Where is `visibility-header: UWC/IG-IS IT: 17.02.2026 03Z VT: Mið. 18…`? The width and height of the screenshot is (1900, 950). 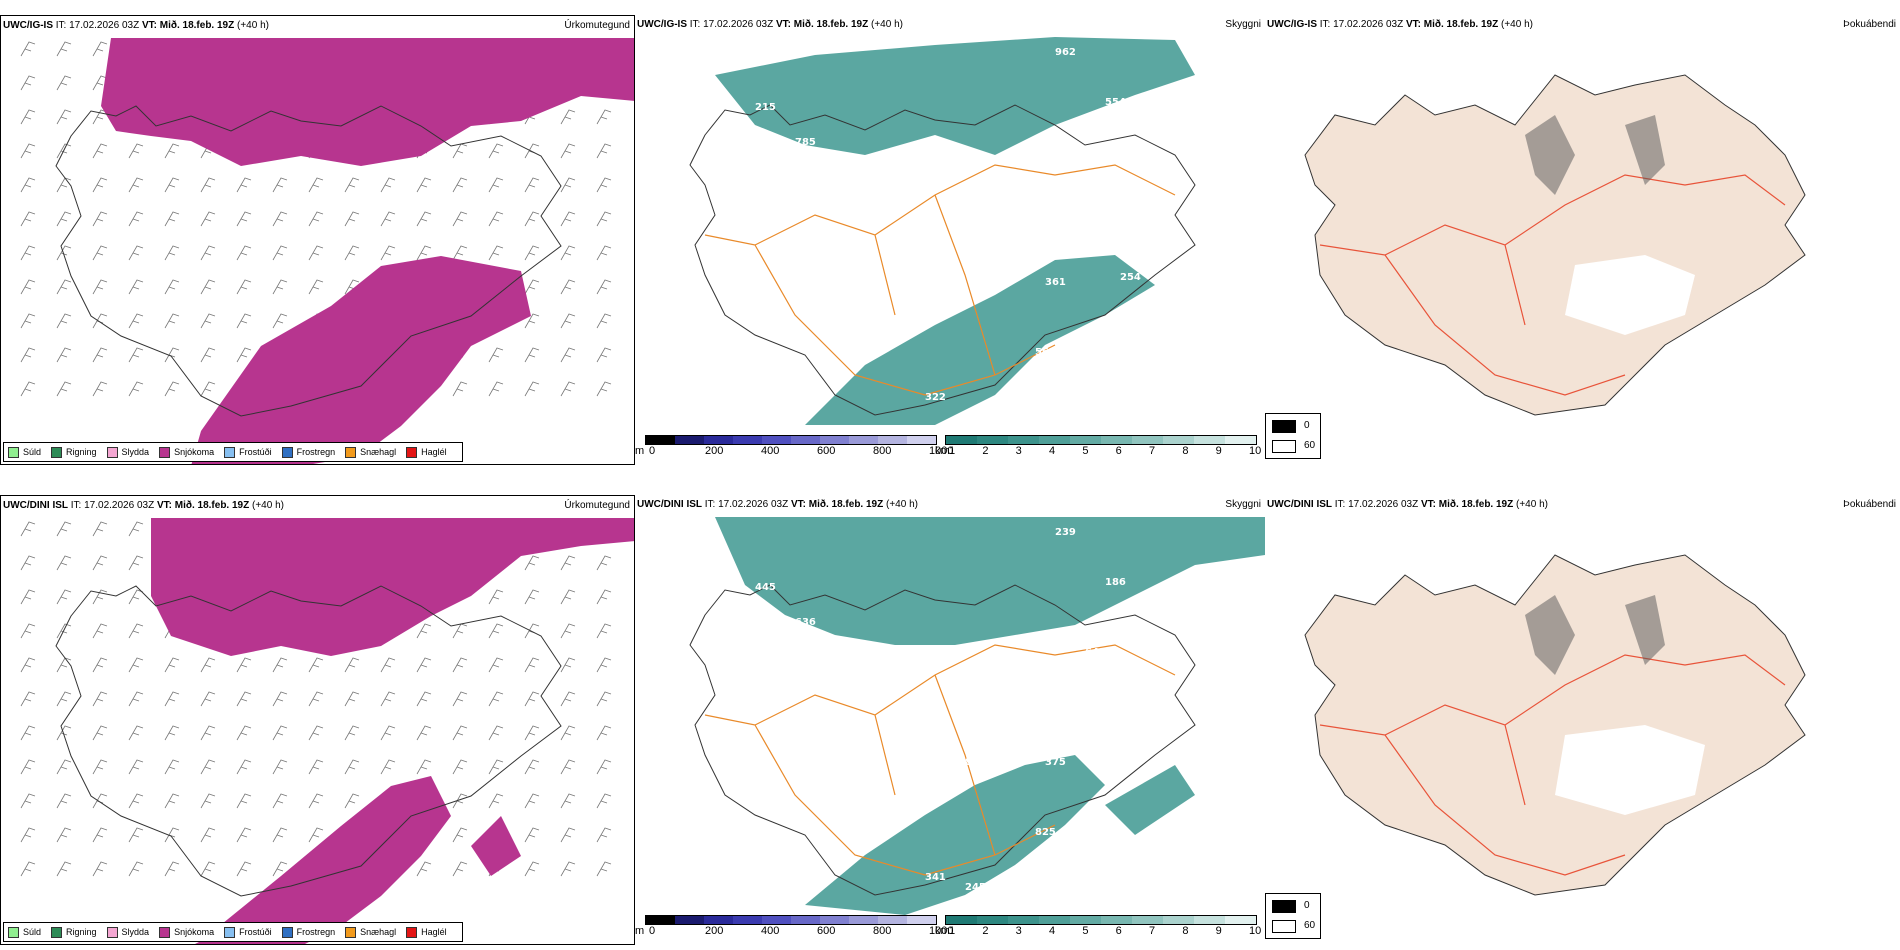 visibility-header: UWC/IG-IS IT: 17.02.2026 03Z VT: Mið. 18… is located at coordinates (770, 24).